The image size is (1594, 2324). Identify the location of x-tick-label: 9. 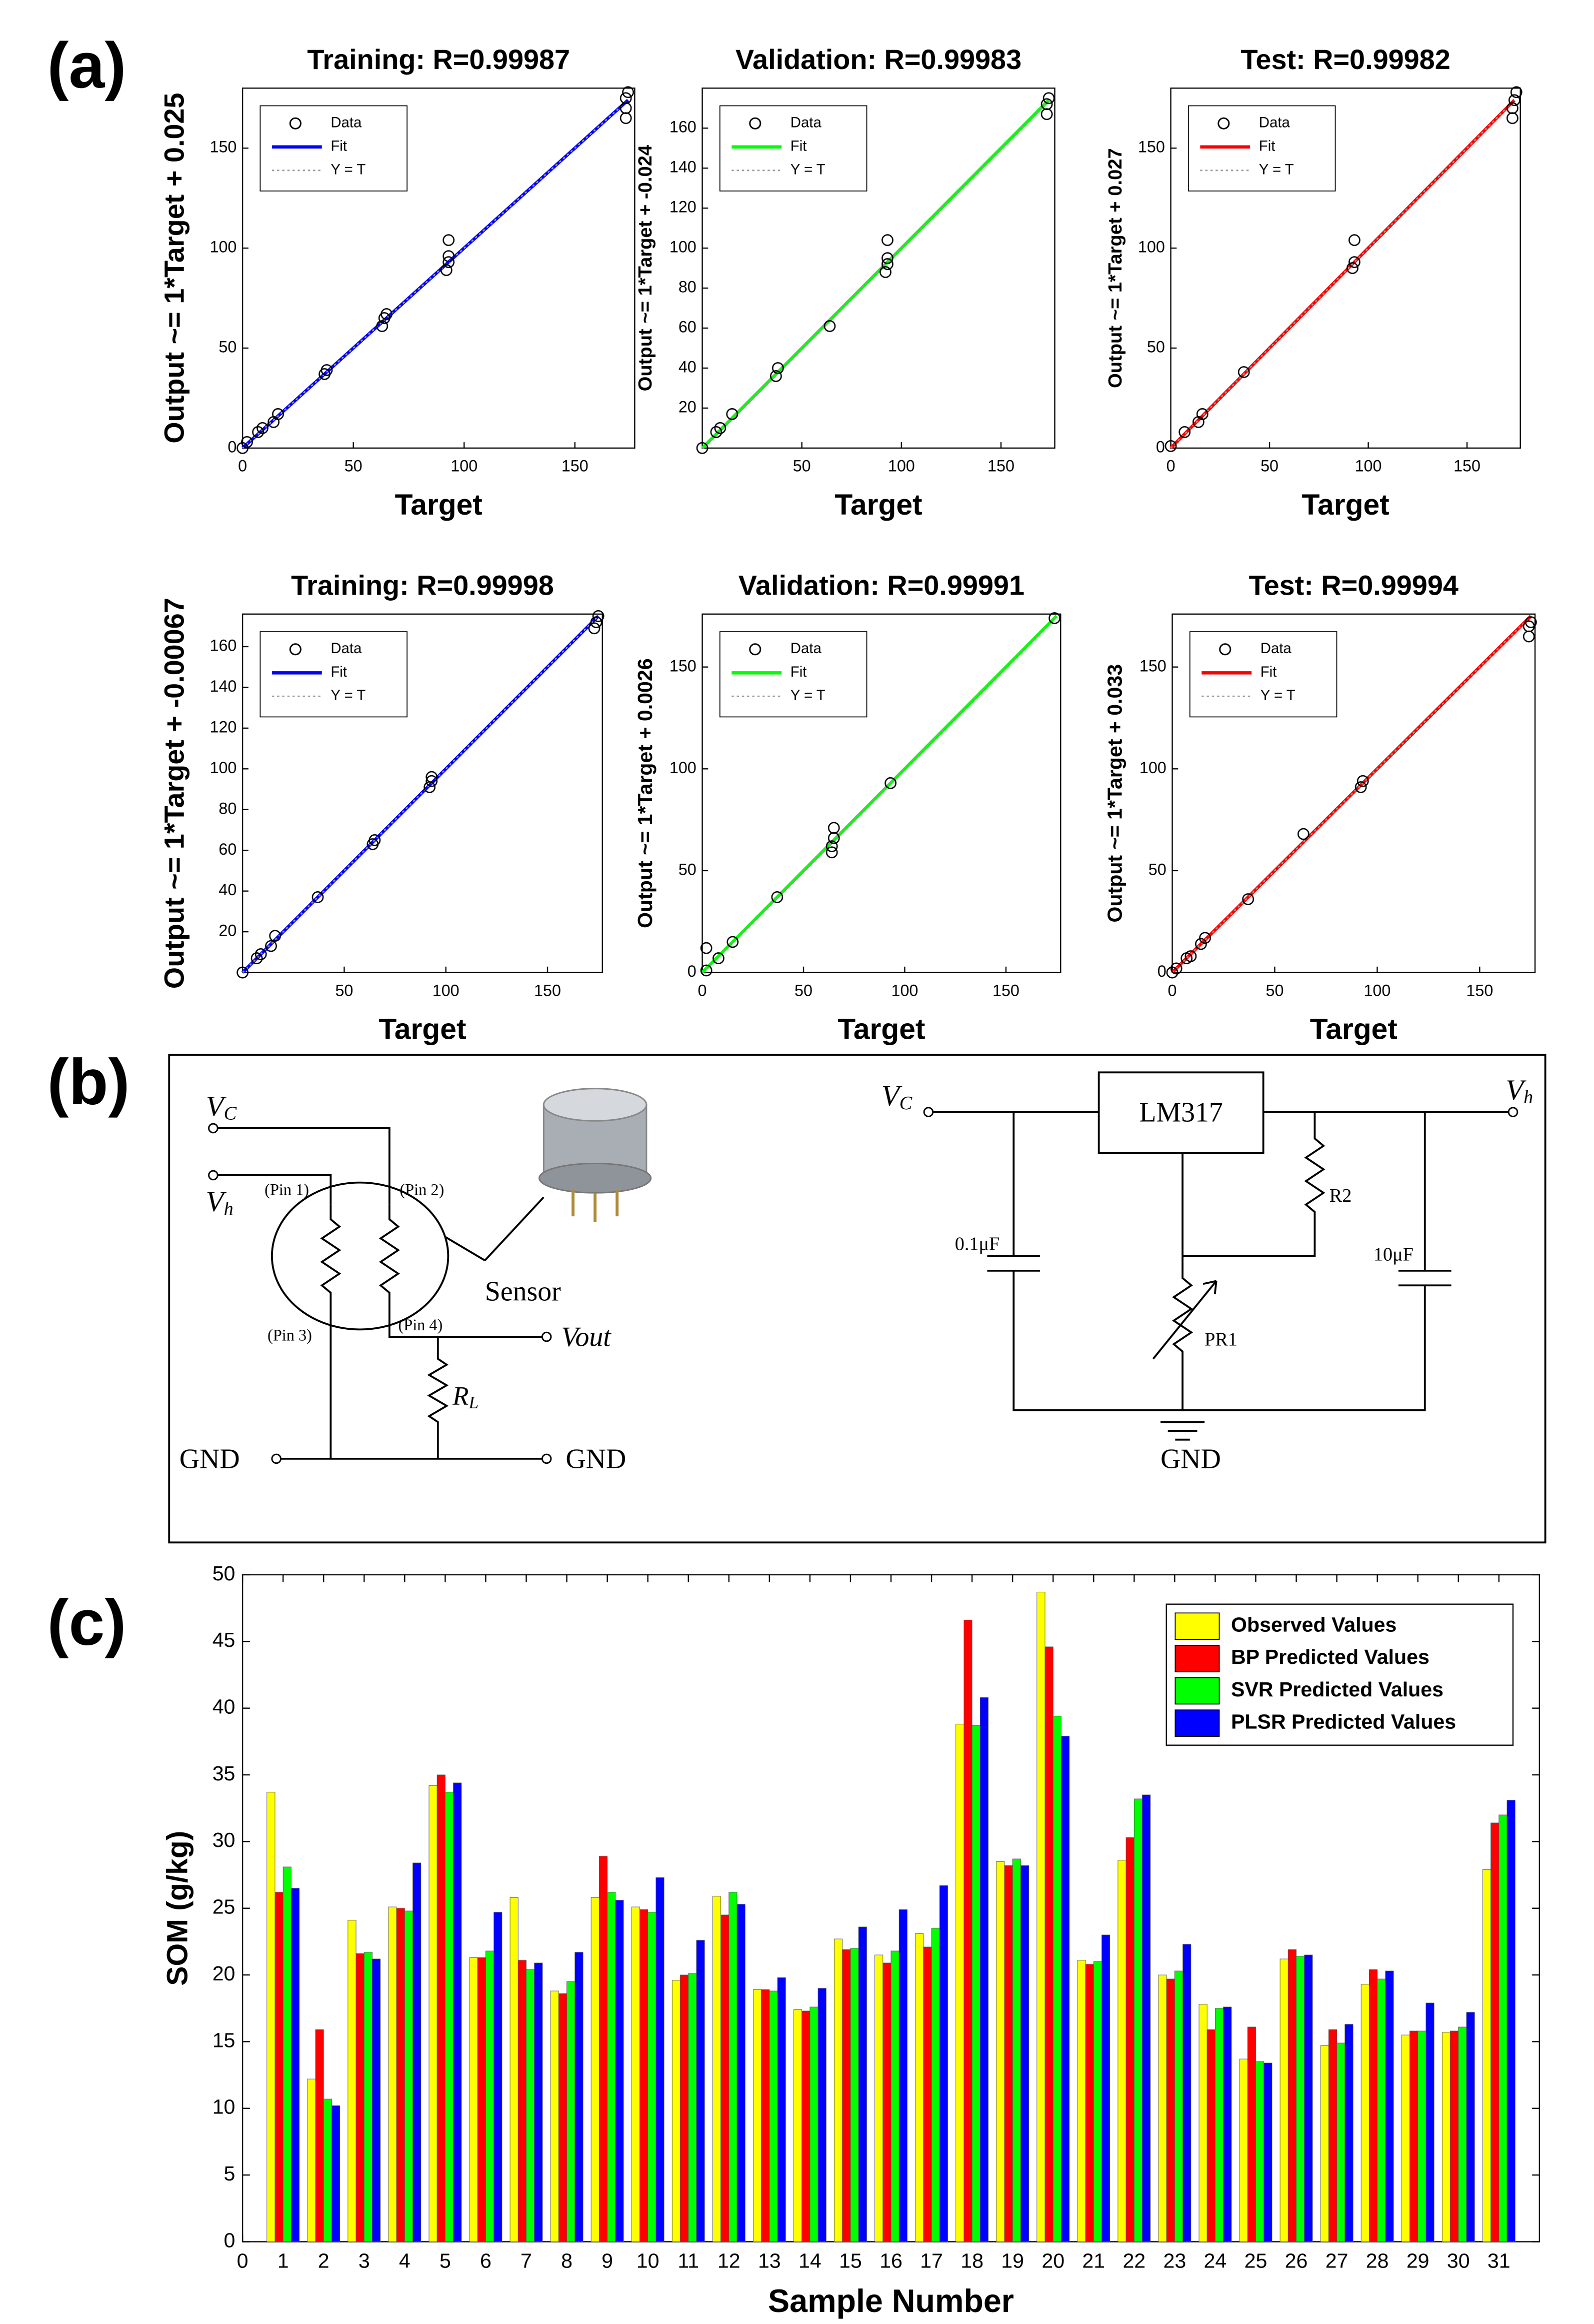
(607, 2260).